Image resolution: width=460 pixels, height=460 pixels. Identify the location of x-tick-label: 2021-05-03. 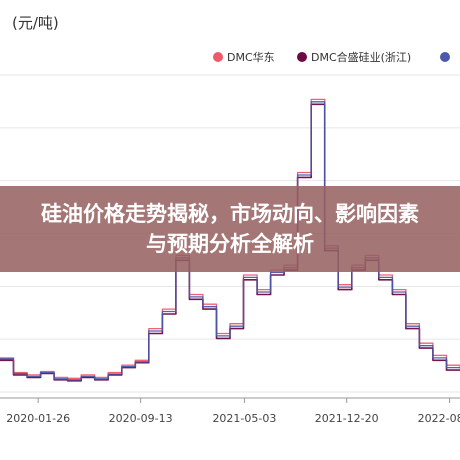
(244, 418).